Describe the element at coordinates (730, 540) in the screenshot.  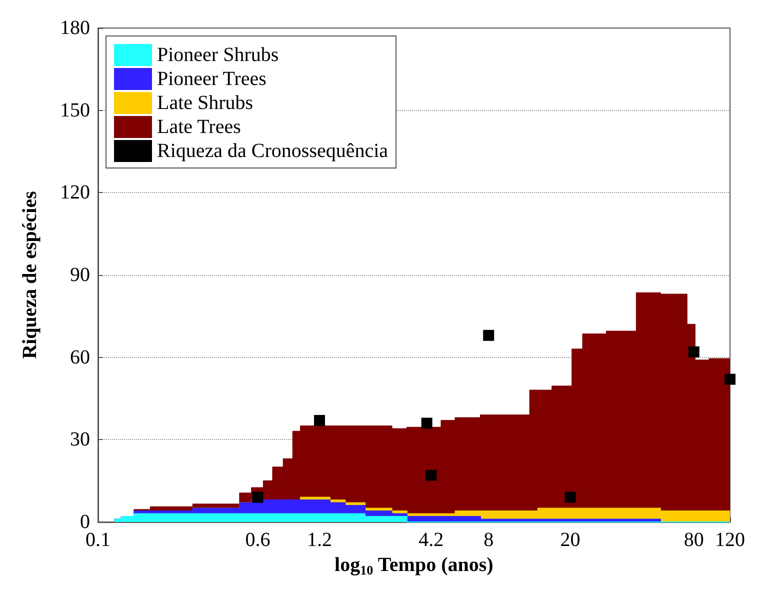
I see `x-tick-label: 120` at that location.